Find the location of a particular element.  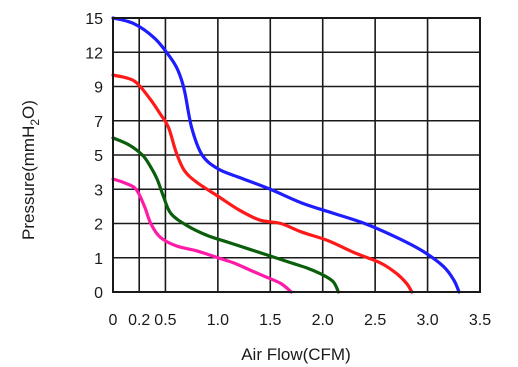

y-axis-label-sub: 2 is located at coordinates (35, 122).